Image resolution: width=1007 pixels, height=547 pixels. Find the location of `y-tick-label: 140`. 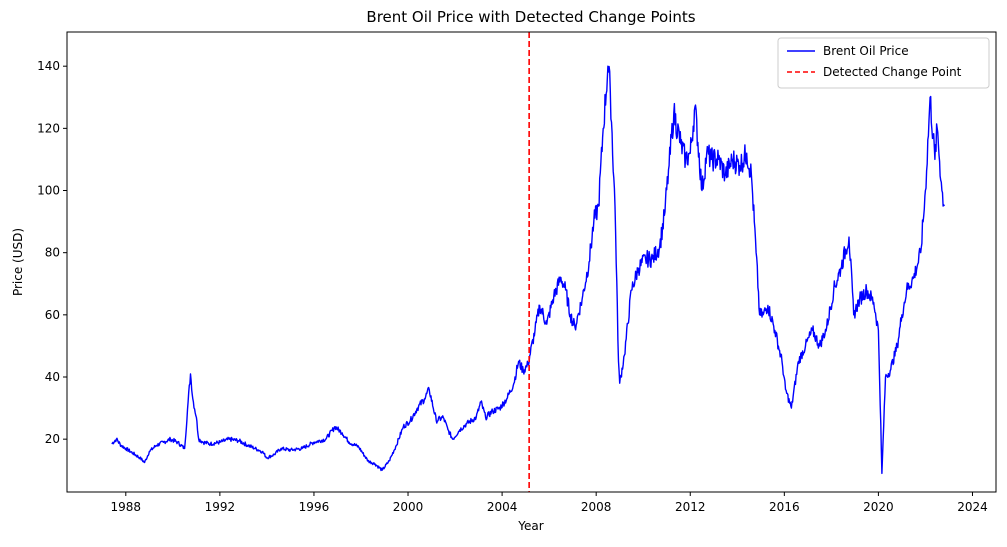

y-tick-label: 140 is located at coordinates (48, 66).